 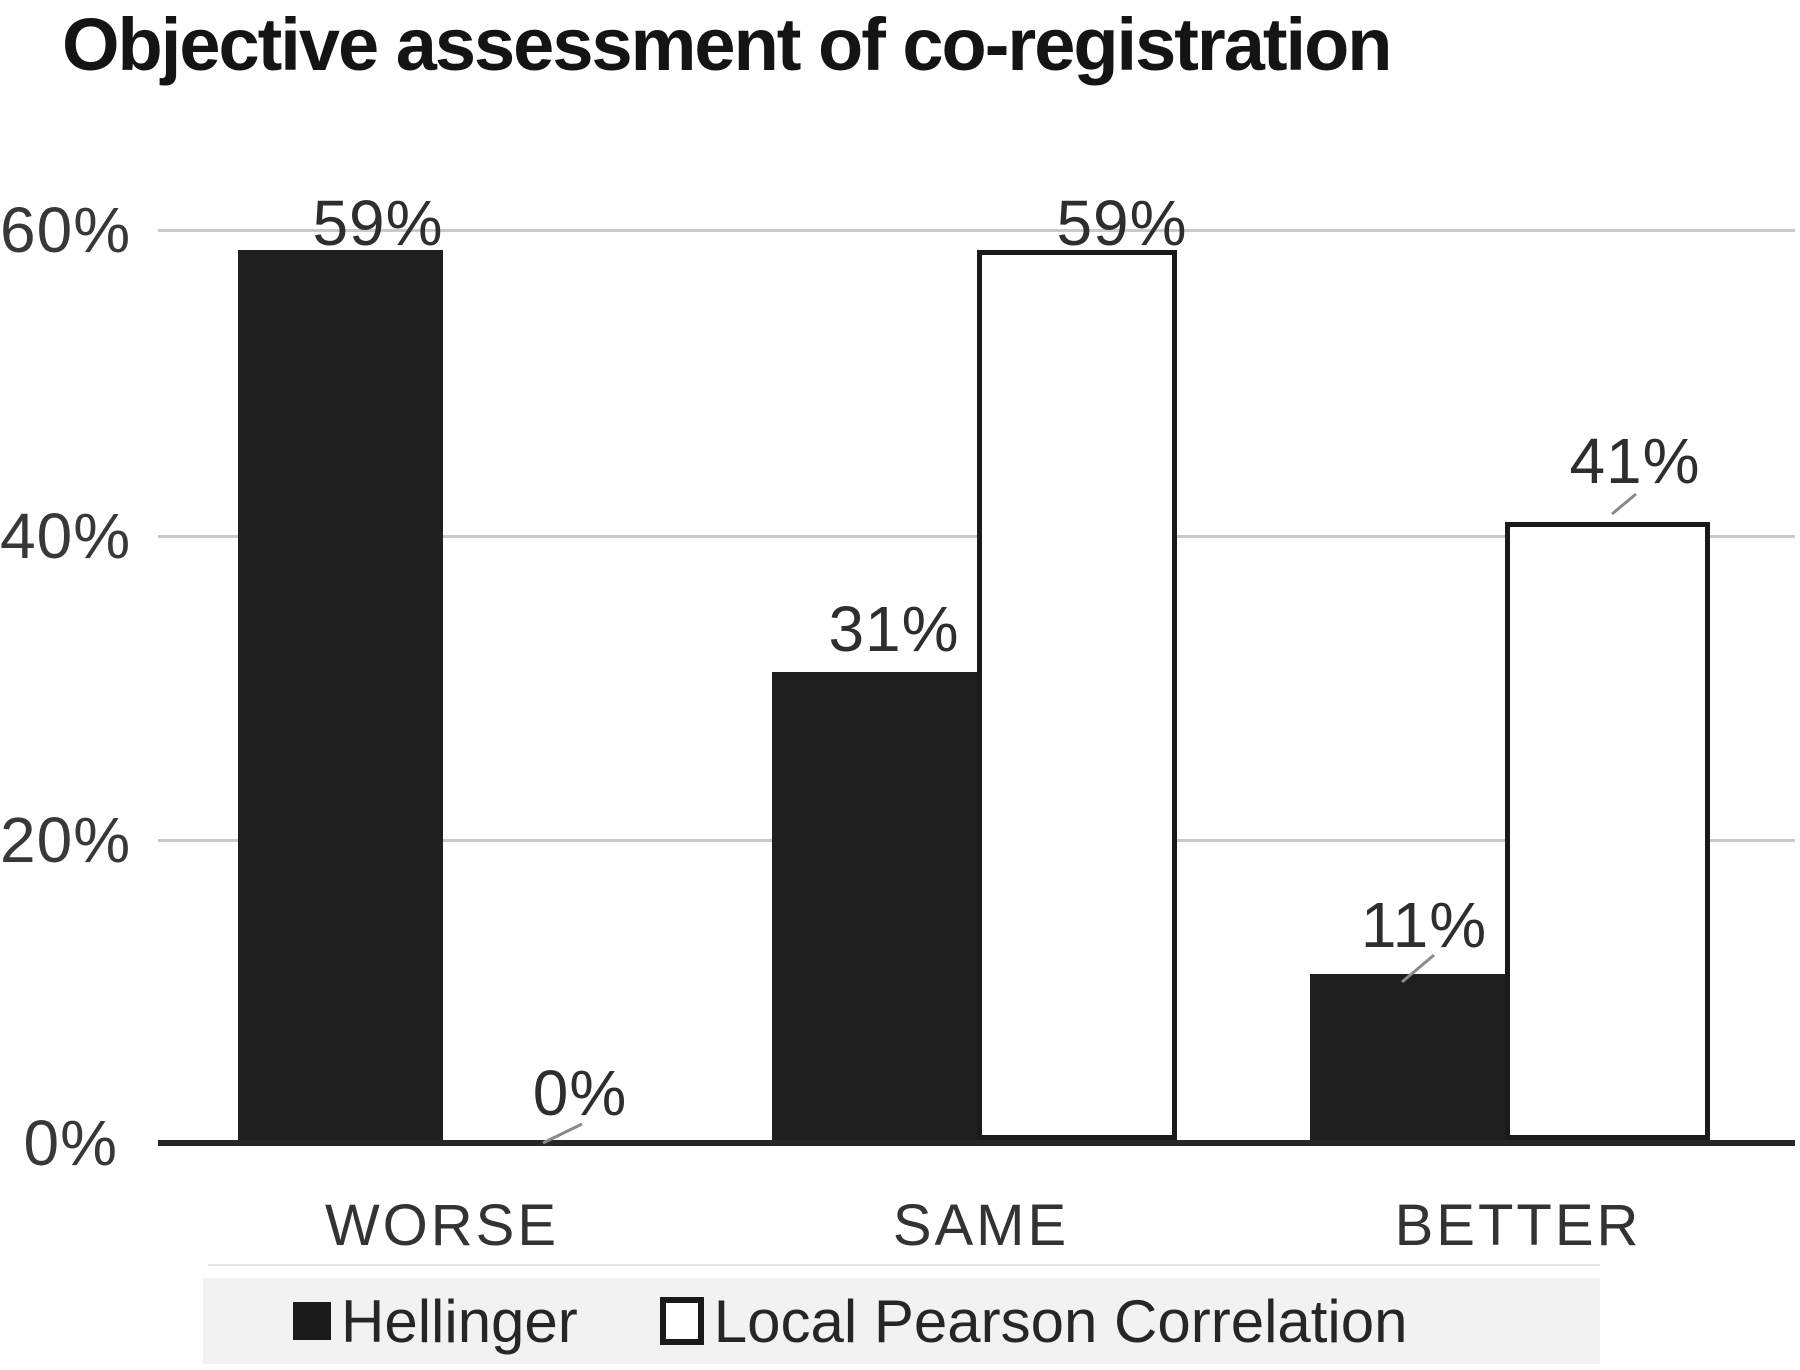 What do you see at coordinates (340, 695) in the screenshot?
I see `bar-hellinger-worse` at bounding box center [340, 695].